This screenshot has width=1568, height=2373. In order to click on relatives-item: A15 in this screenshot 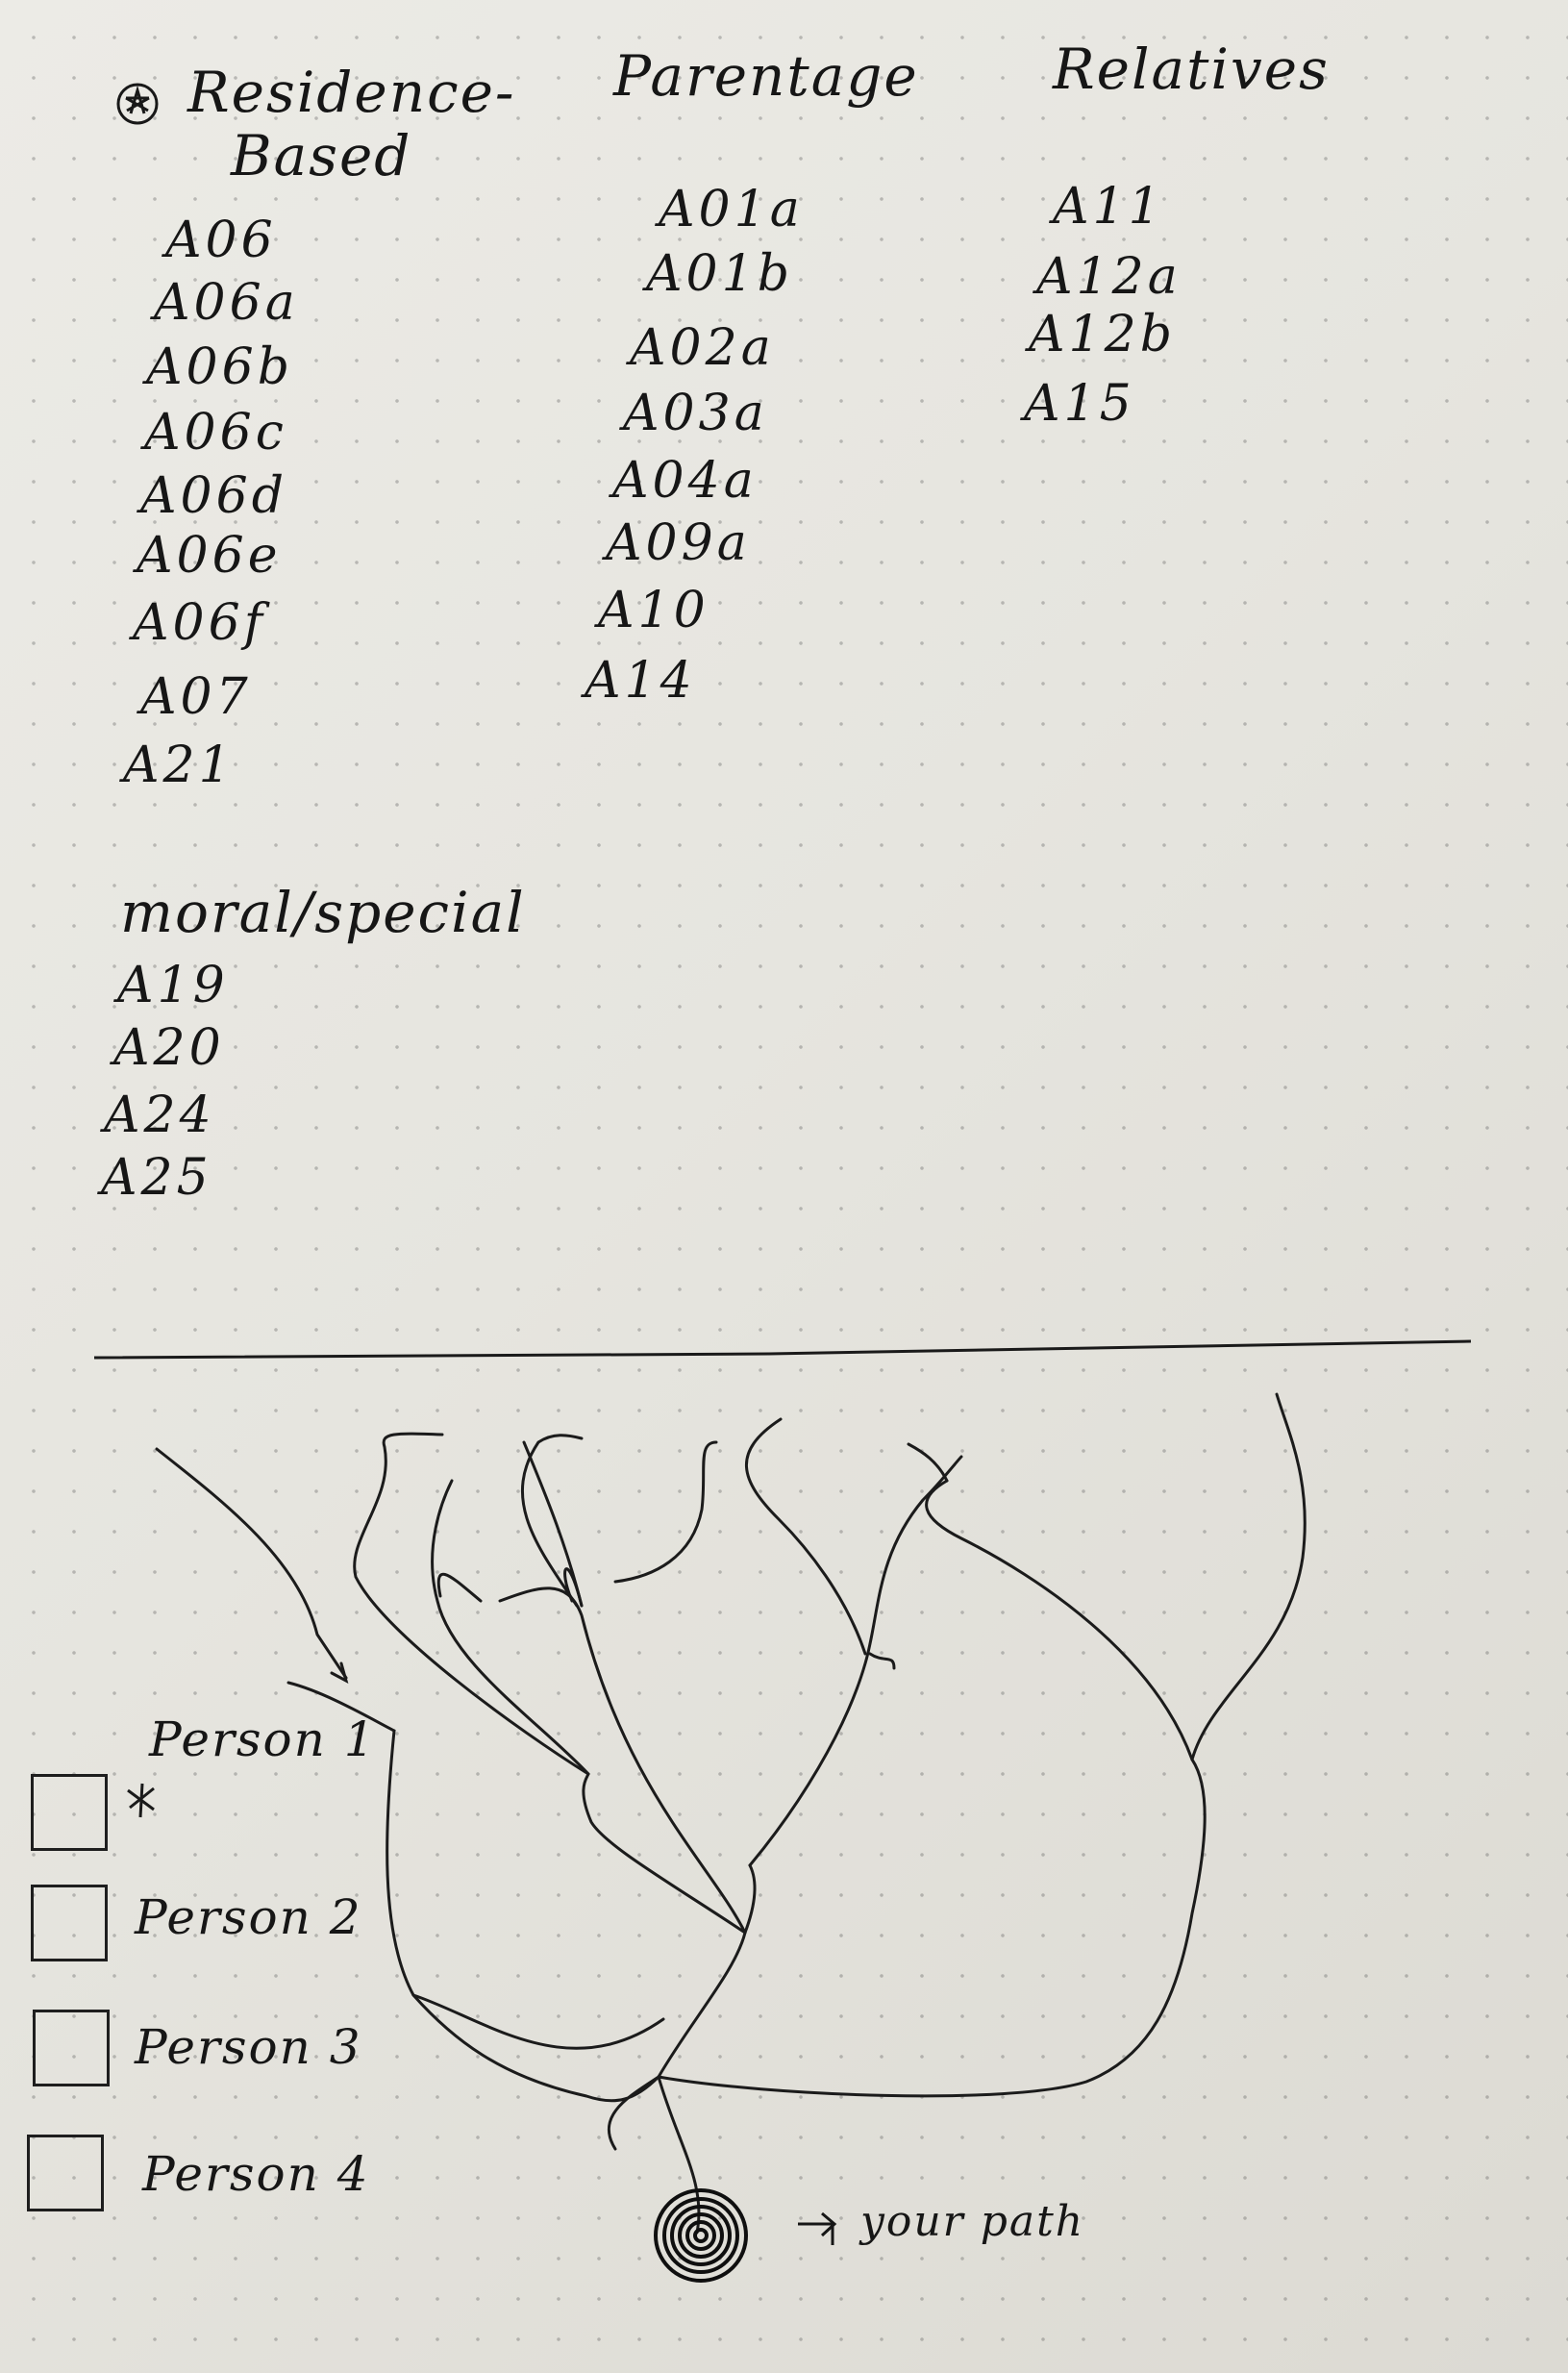, I will do `click(1079, 404)`.